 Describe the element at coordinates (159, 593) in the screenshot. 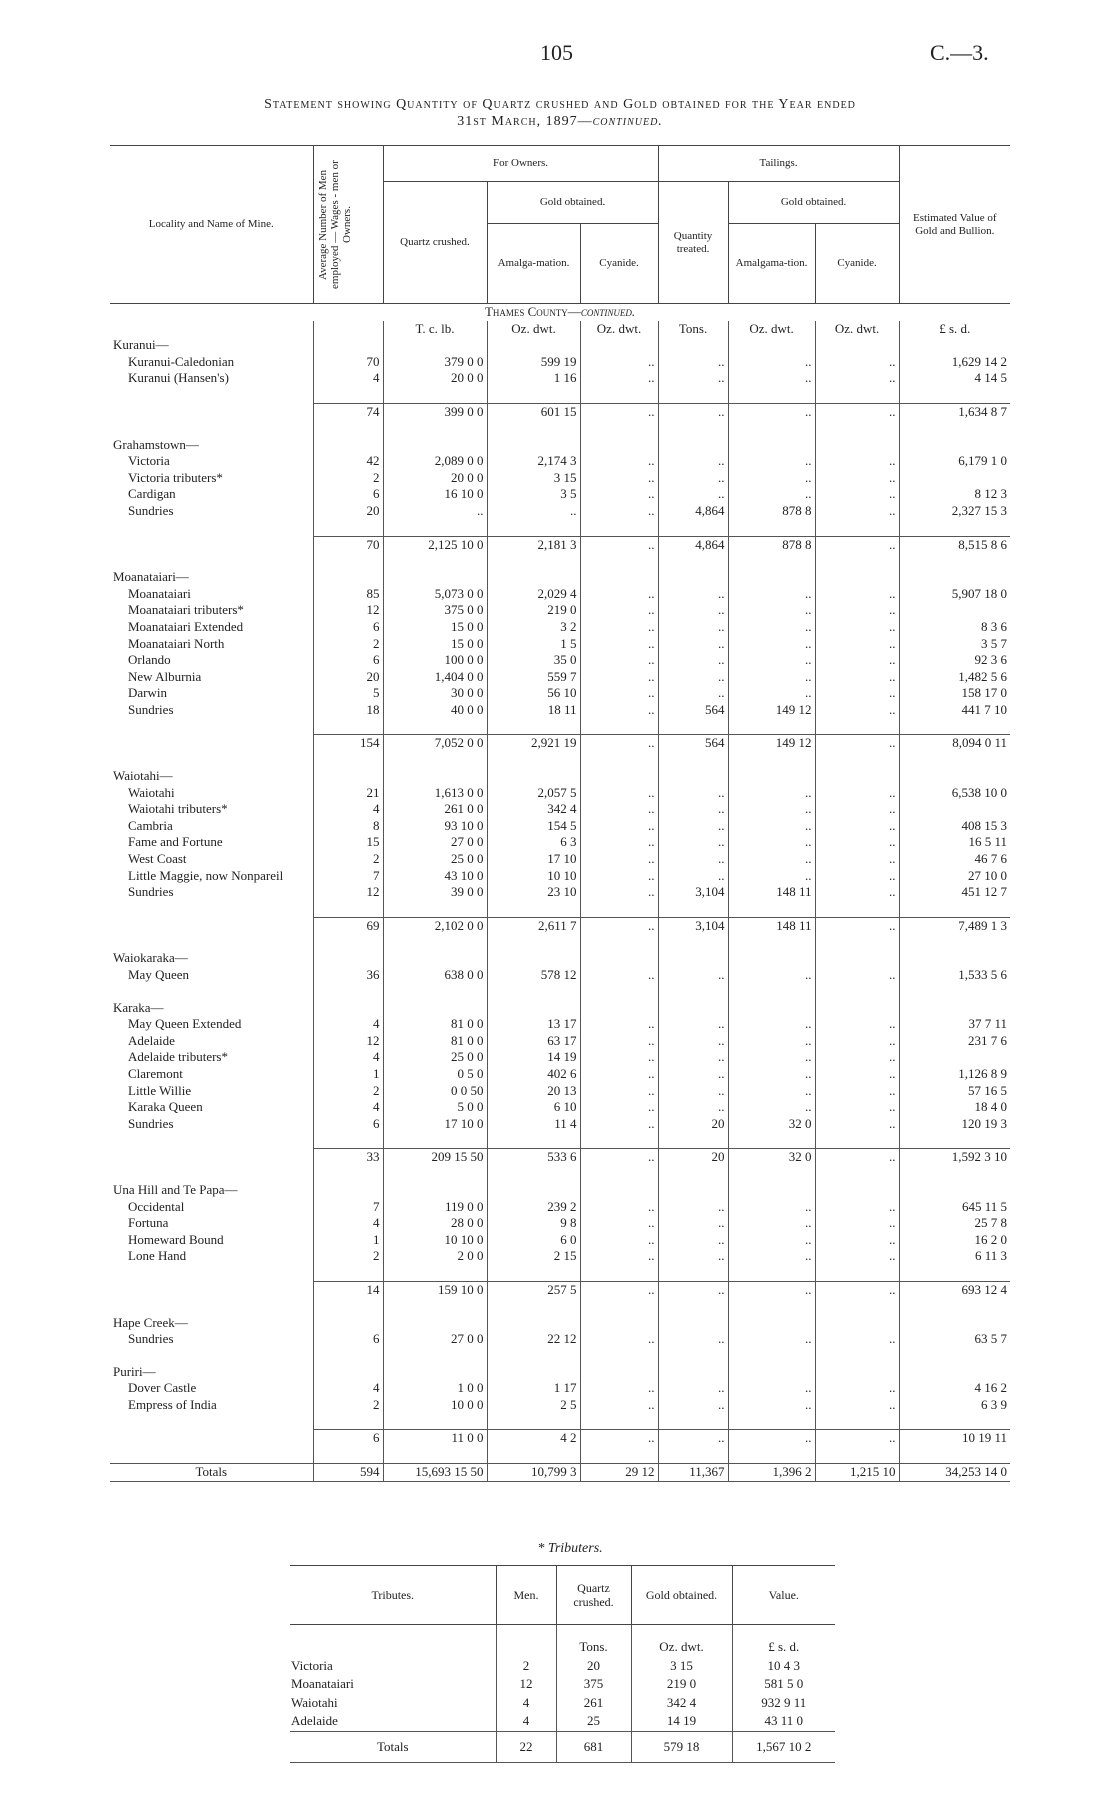

I see `mine-name: Moanataiari` at that location.